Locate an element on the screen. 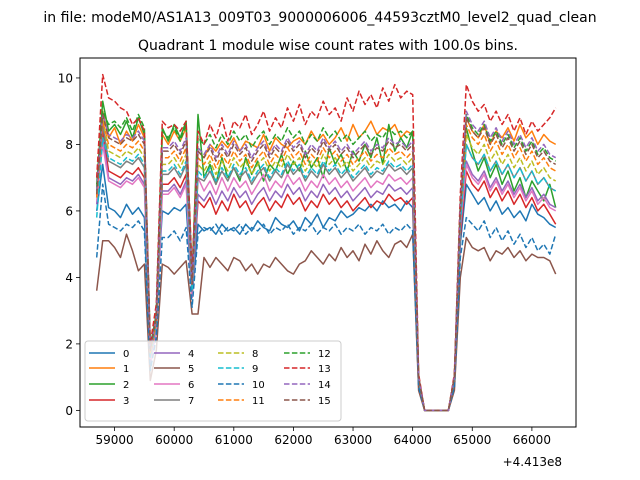 The image size is (640, 480). legend-label-3: 3 is located at coordinates (126, 401).